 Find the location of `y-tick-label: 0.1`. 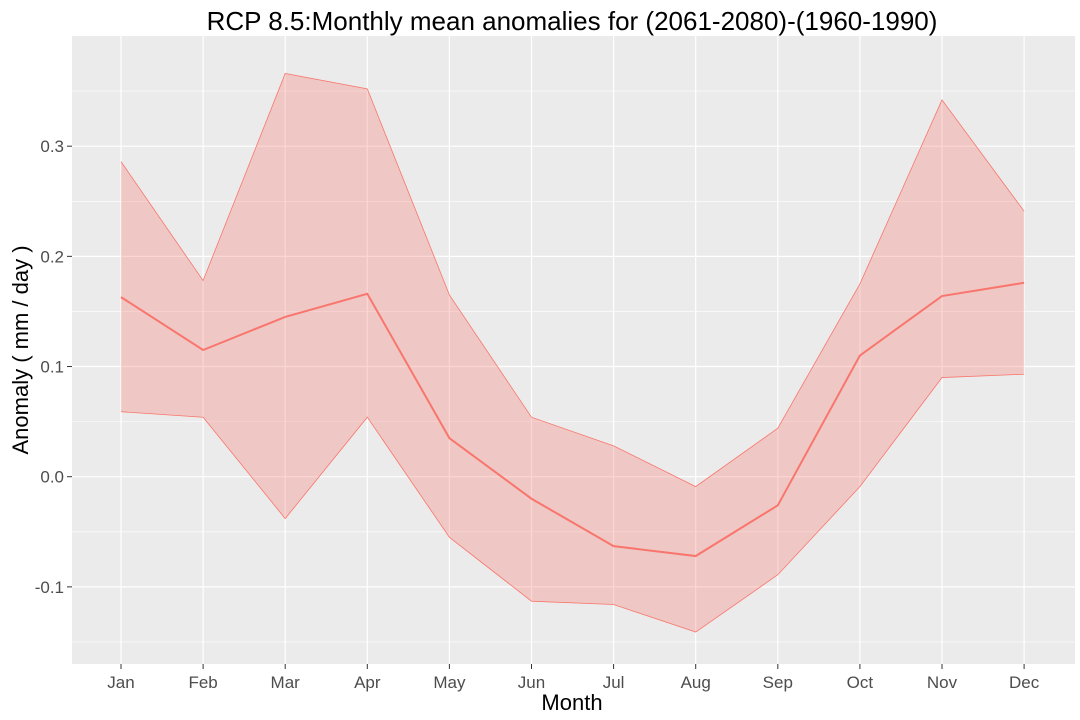

y-tick-label: 0.1 is located at coordinates (52, 367).